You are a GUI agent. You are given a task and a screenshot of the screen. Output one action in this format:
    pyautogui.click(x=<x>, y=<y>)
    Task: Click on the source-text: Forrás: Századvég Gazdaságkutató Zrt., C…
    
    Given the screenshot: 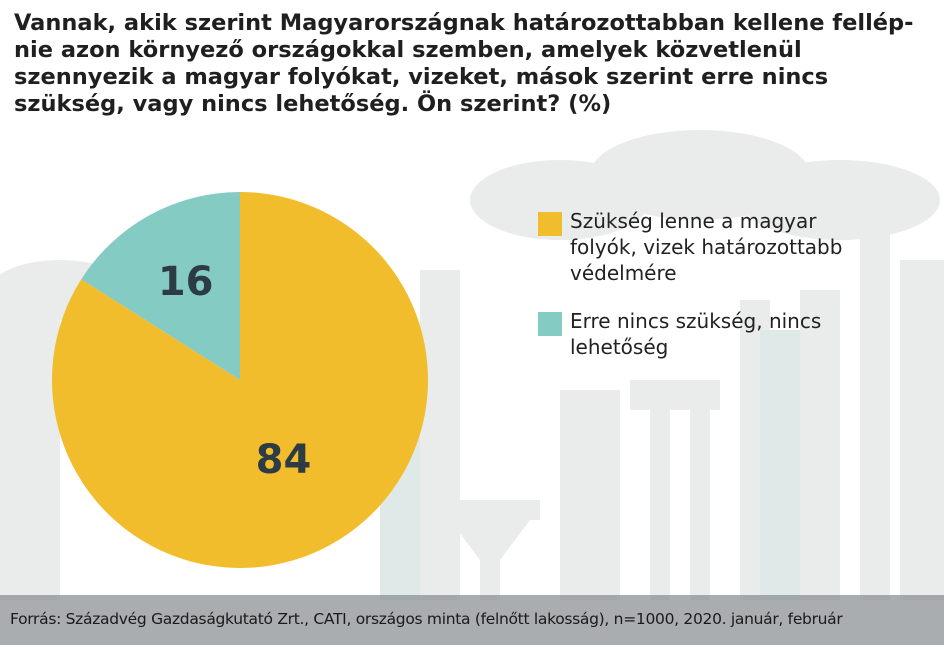 What is the action you would take?
    pyautogui.click(x=426, y=619)
    